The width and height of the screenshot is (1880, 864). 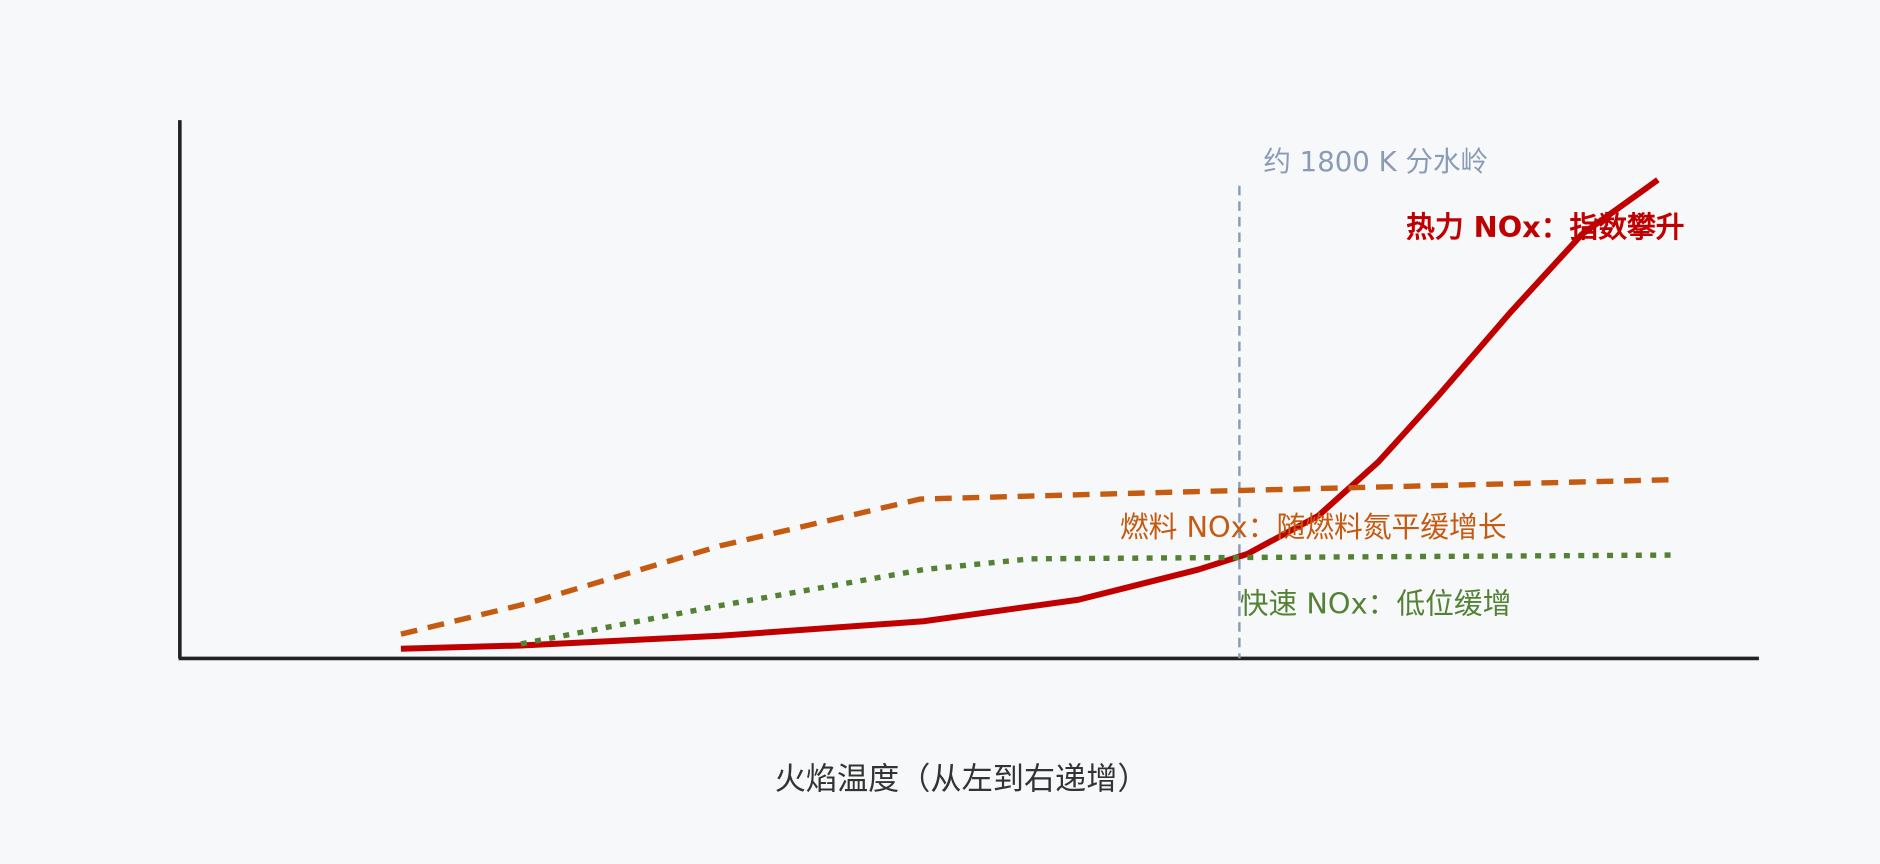 What do you see at coordinates (1545, 227) in the screenshot?
I see `series-label: 热力 NOx：指数攀升` at bounding box center [1545, 227].